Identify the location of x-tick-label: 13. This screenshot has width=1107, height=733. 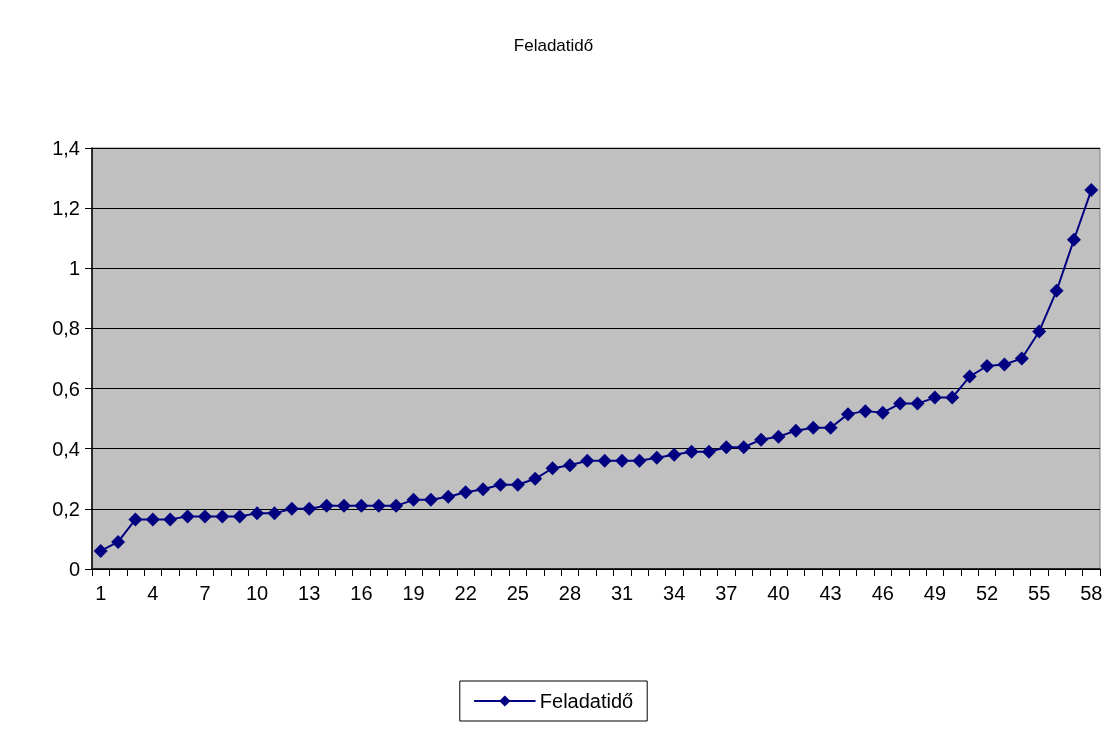
(309, 593).